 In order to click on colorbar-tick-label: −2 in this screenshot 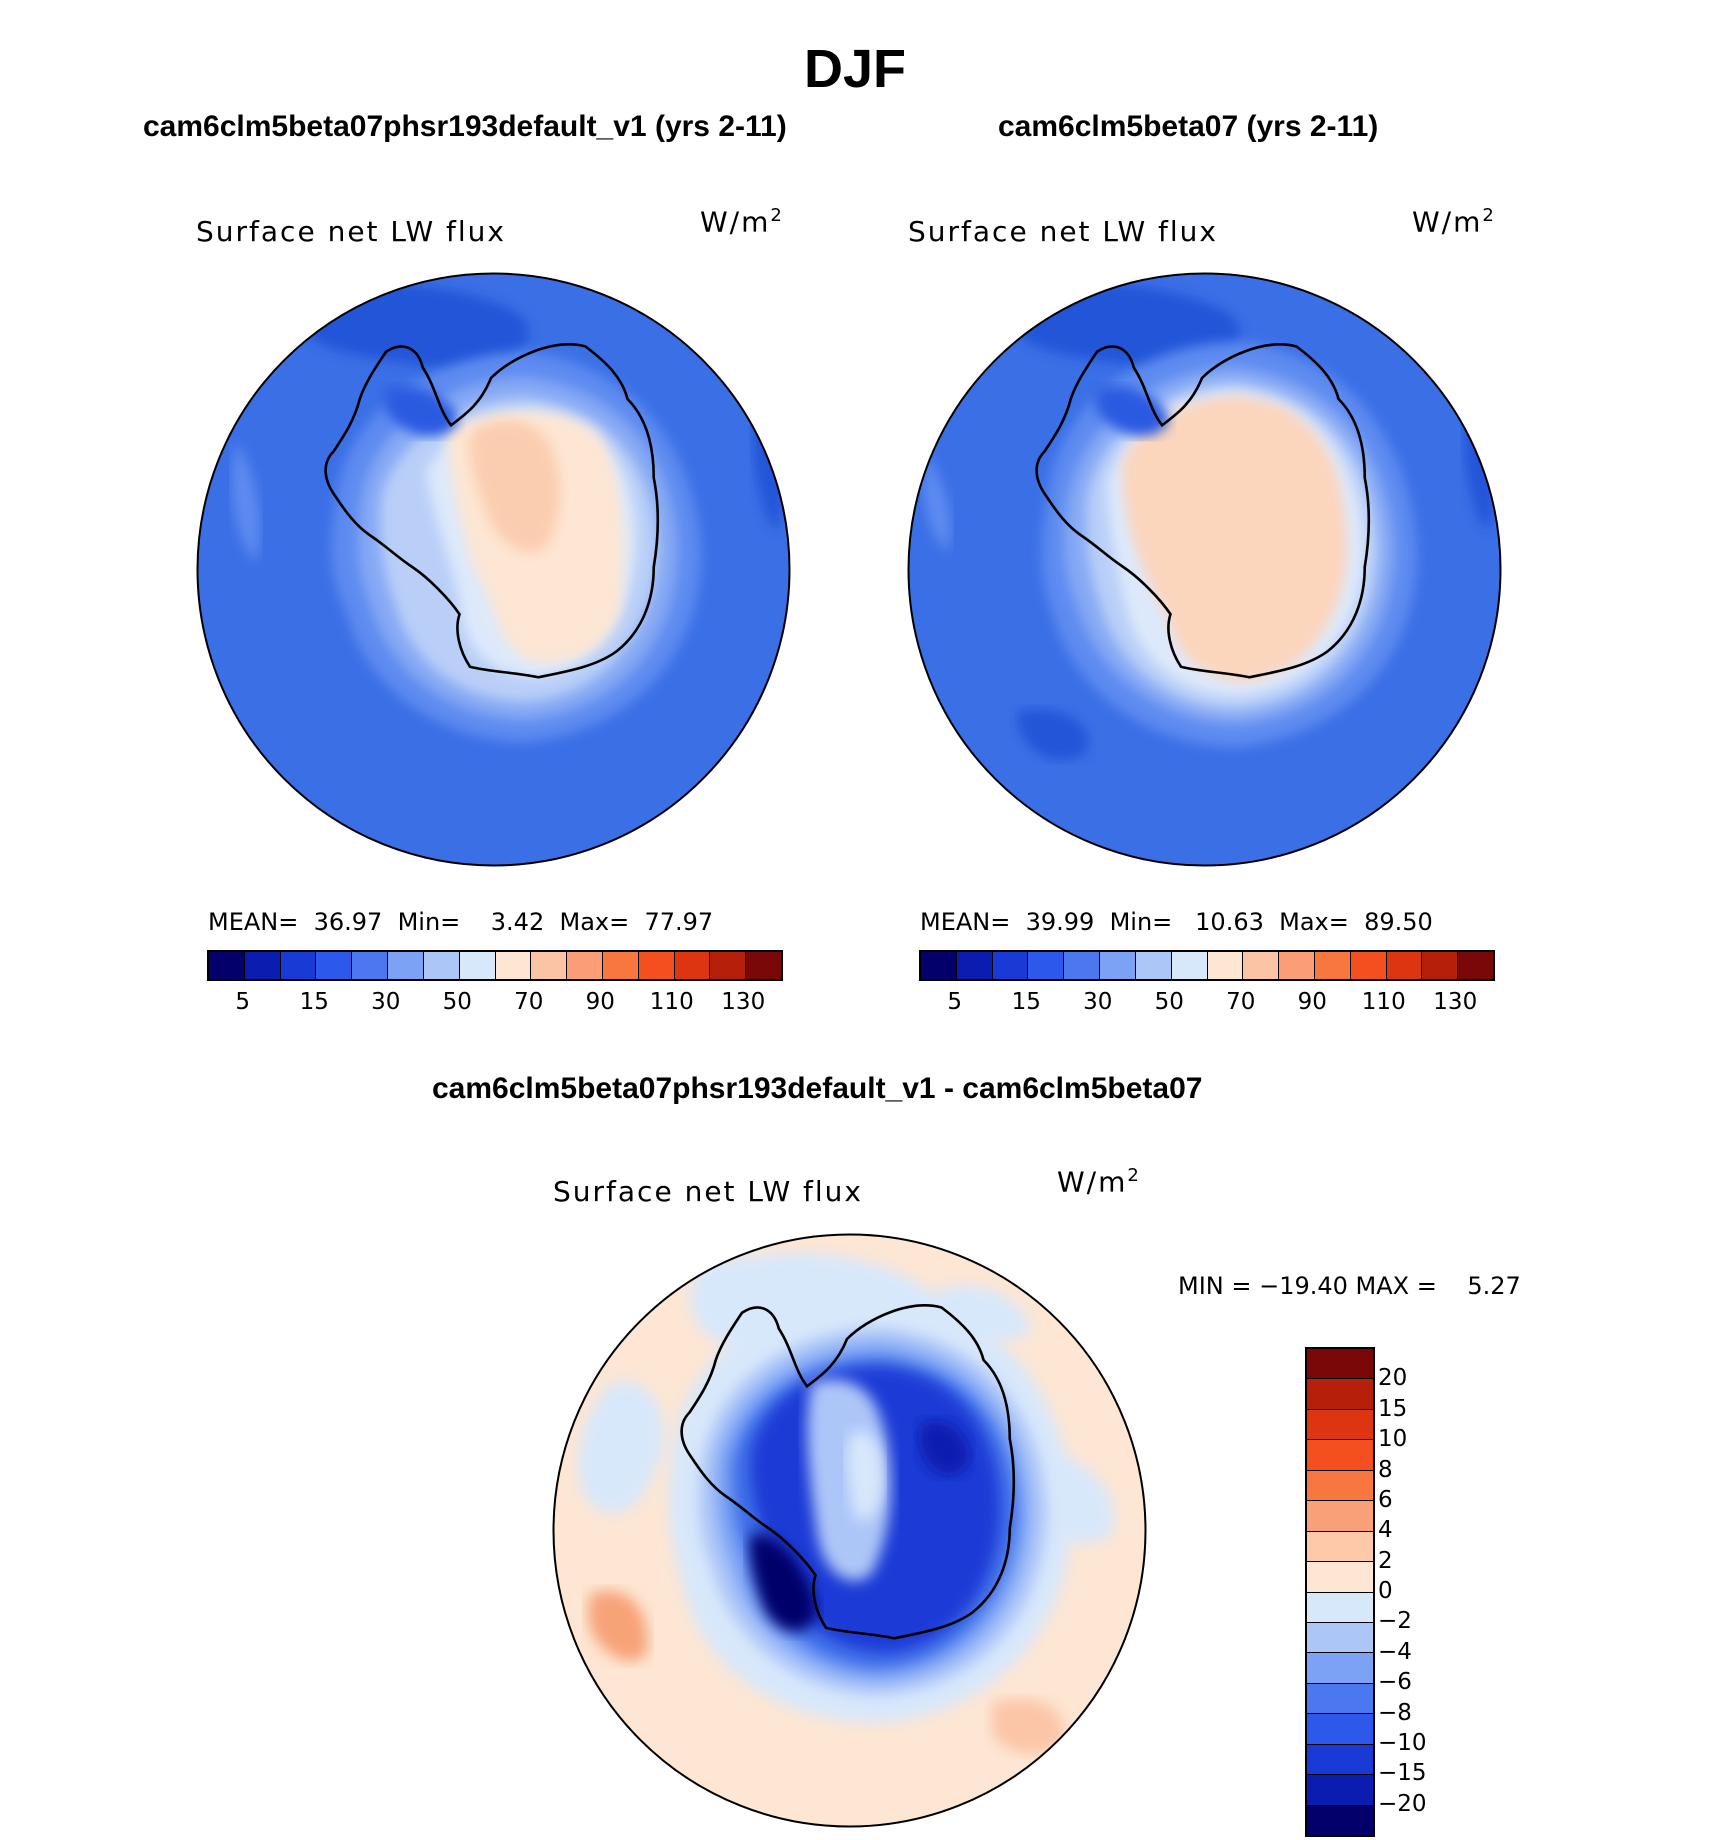, I will do `click(1395, 1621)`.